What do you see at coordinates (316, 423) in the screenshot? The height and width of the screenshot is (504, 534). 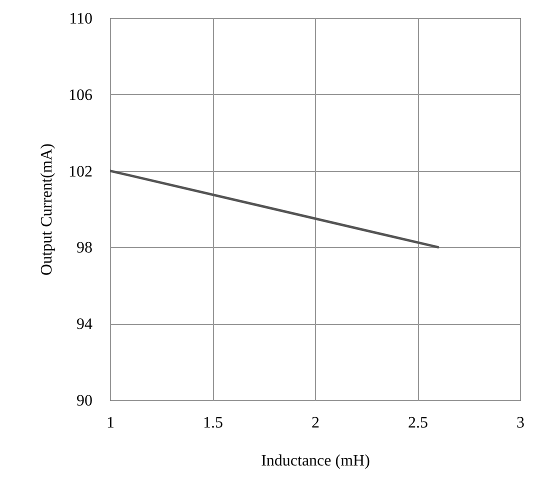 I see `x-tick-label: 2` at bounding box center [316, 423].